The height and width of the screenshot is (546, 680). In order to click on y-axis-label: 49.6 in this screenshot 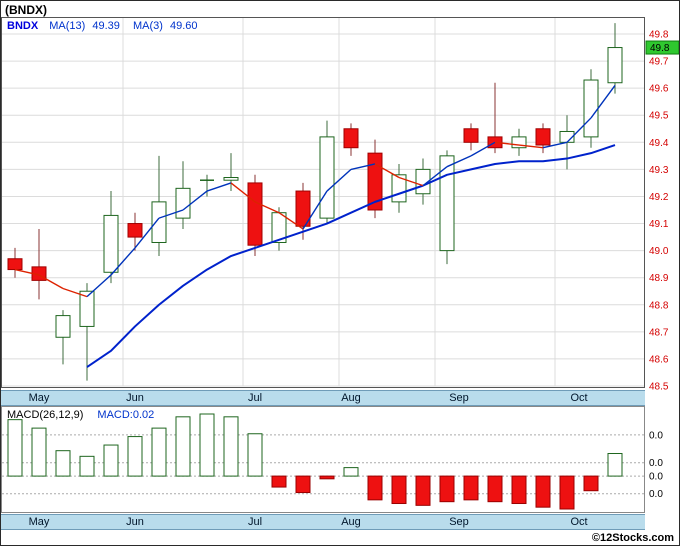, I will do `click(659, 89)`.